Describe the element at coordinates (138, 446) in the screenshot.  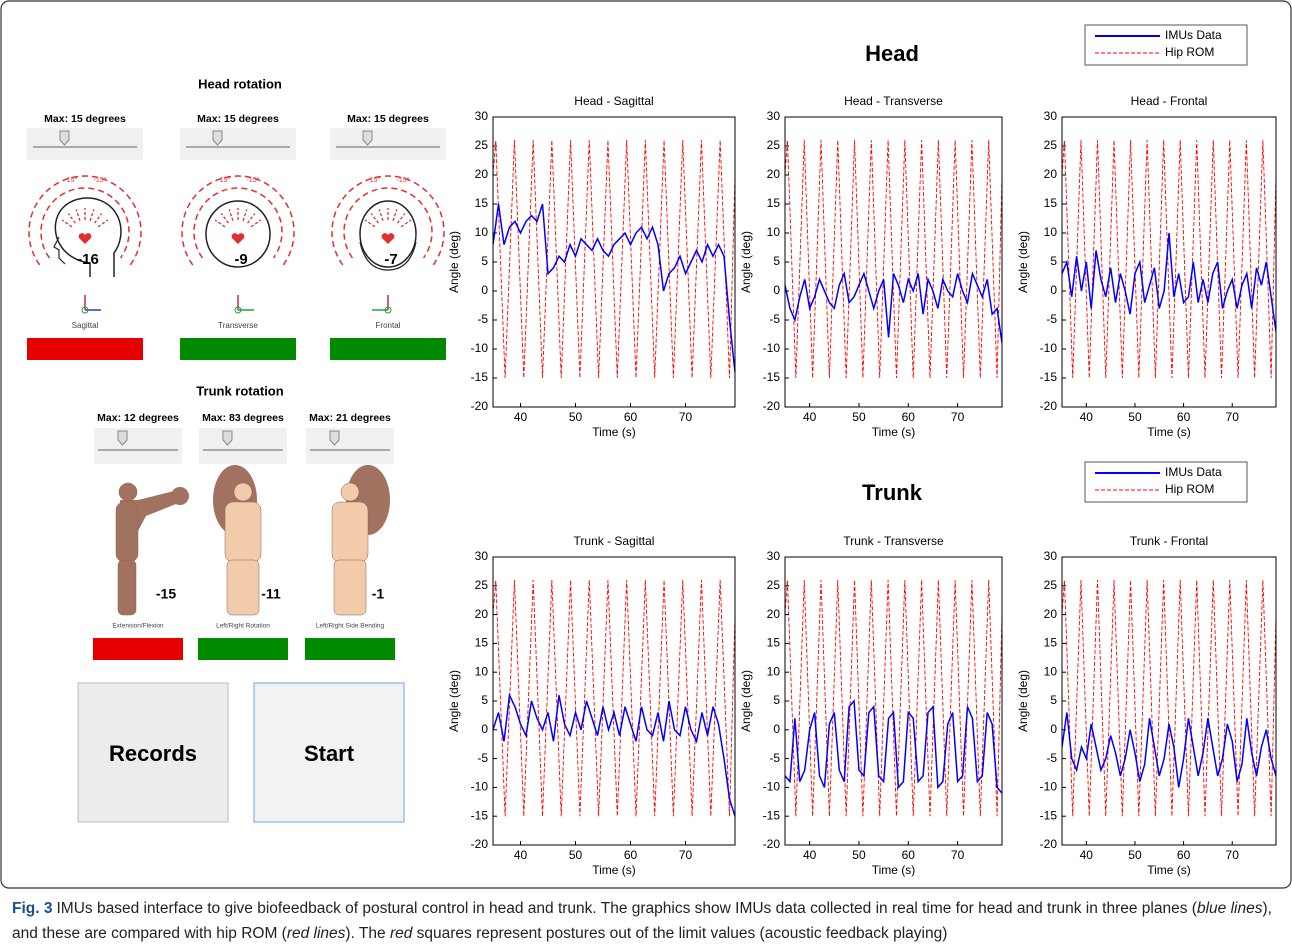
I see `slider` at that location.